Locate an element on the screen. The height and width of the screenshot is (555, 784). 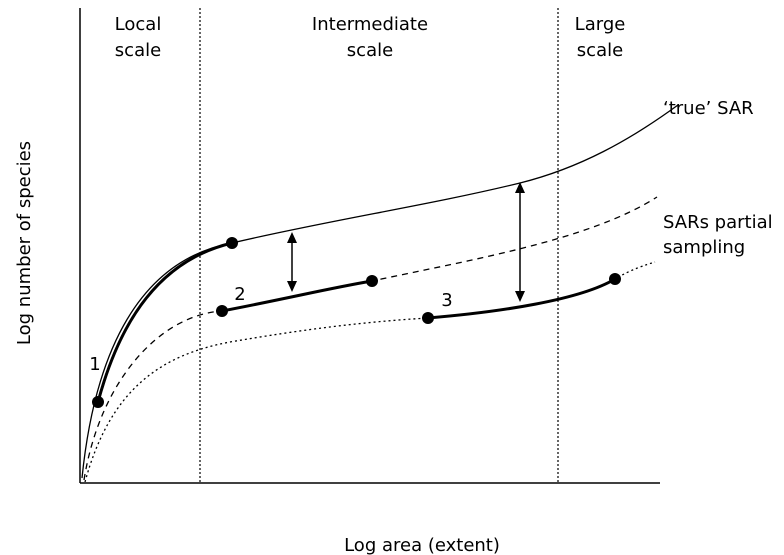
intermediate-scale-label-line1: Intermediate is located at coordinates (370, 24).